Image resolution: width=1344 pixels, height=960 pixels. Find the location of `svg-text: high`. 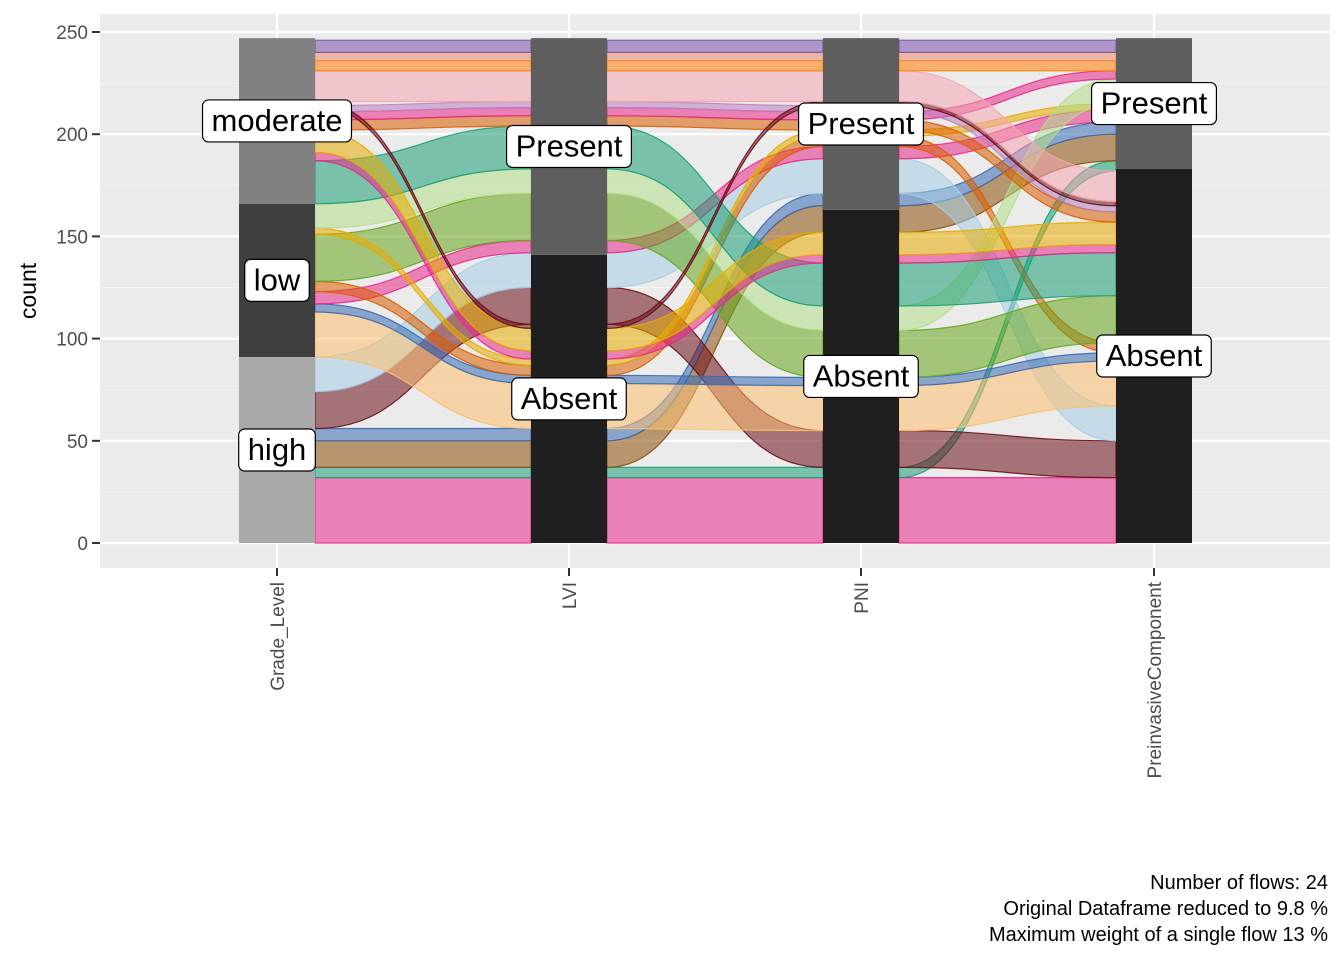

svg-text: high is located at coordinates (277, 449).